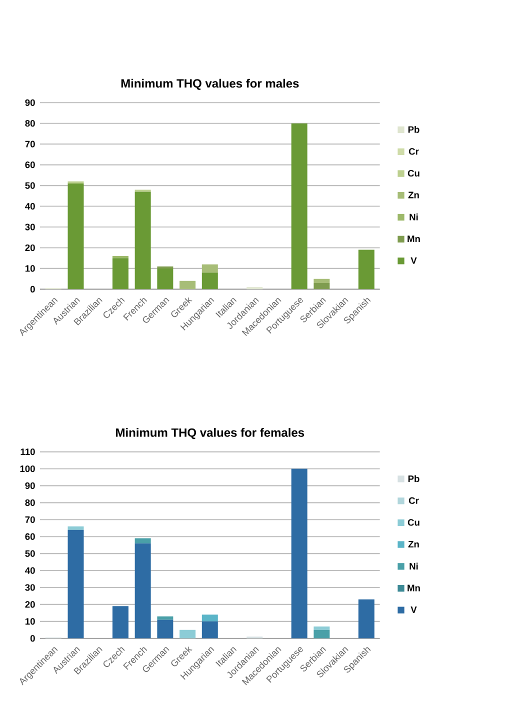 The width and height of the screenshot is (508, 721). Describe the element at coordinates (210, 84) in the screenshot. I see `chart-title: Minimum THQ values for males` at that location.